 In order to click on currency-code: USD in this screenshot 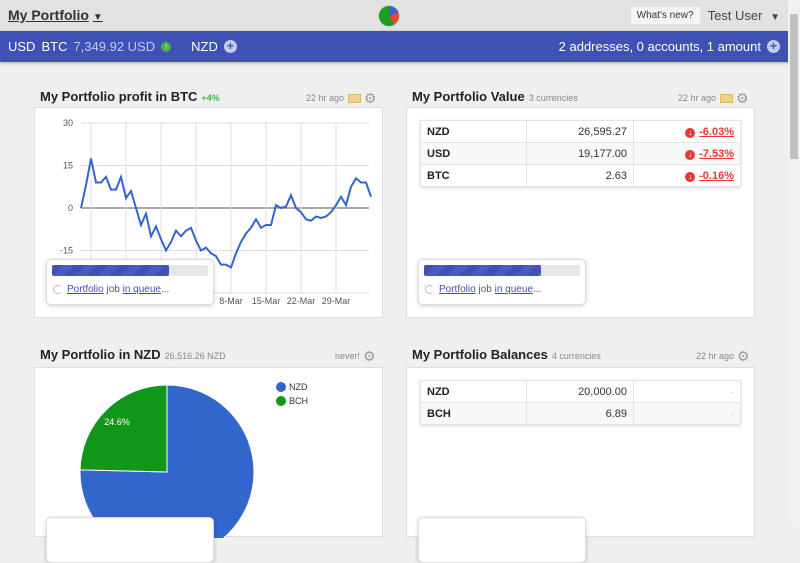, I will do `click(473, 153)`.